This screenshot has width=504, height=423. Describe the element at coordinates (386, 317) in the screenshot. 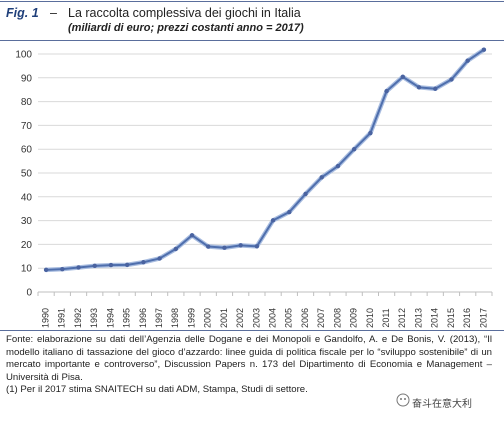

I see `x-tick-label: 2011` at that location.